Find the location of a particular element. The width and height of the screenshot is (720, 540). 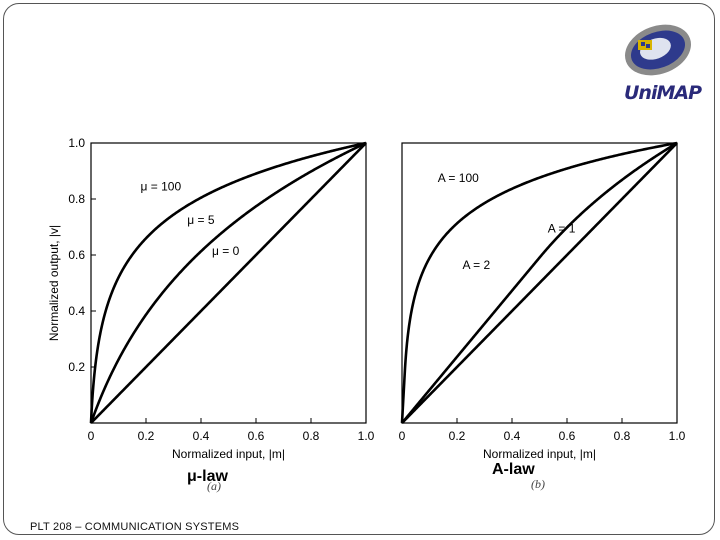

series-label: A = 1 is located at coordinates (562, 229).